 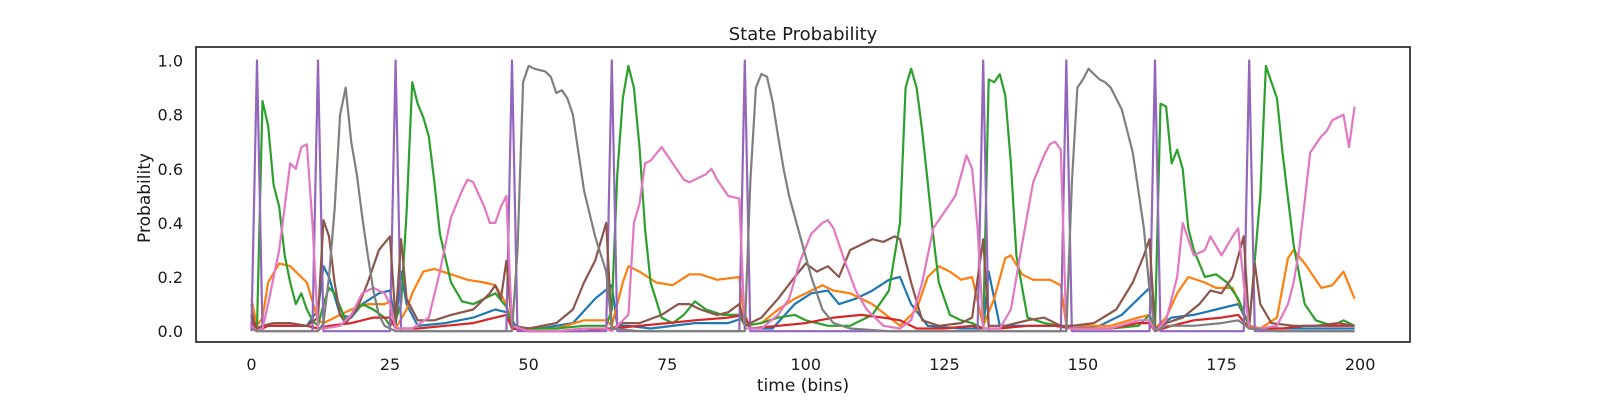 What do you see at coordinates (944, 364) in the screenshot?
I see `x-tick-label: 125` at bounding box center [944, 364].